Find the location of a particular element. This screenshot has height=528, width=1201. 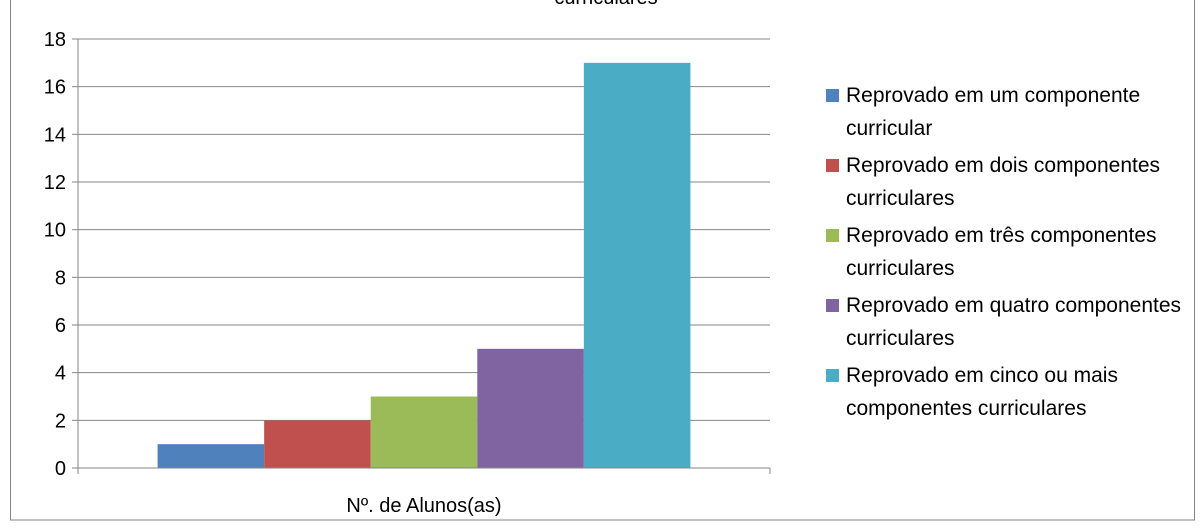

y-tick-label: 12 is located at coordinates (55, 183).